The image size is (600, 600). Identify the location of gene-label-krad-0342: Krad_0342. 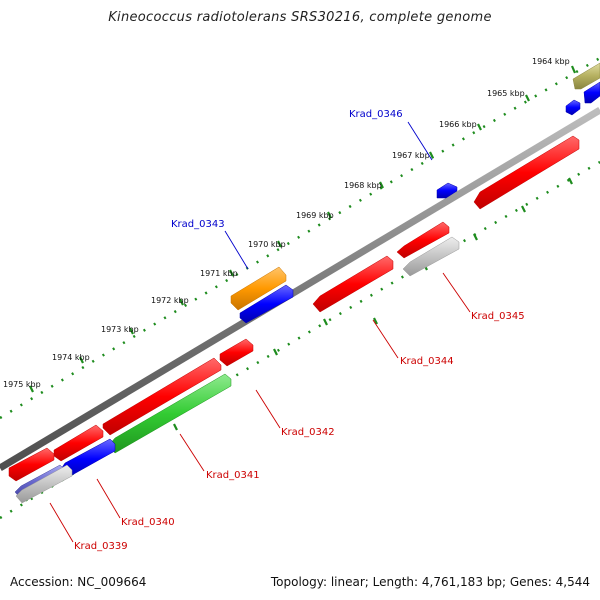
(308, 432).